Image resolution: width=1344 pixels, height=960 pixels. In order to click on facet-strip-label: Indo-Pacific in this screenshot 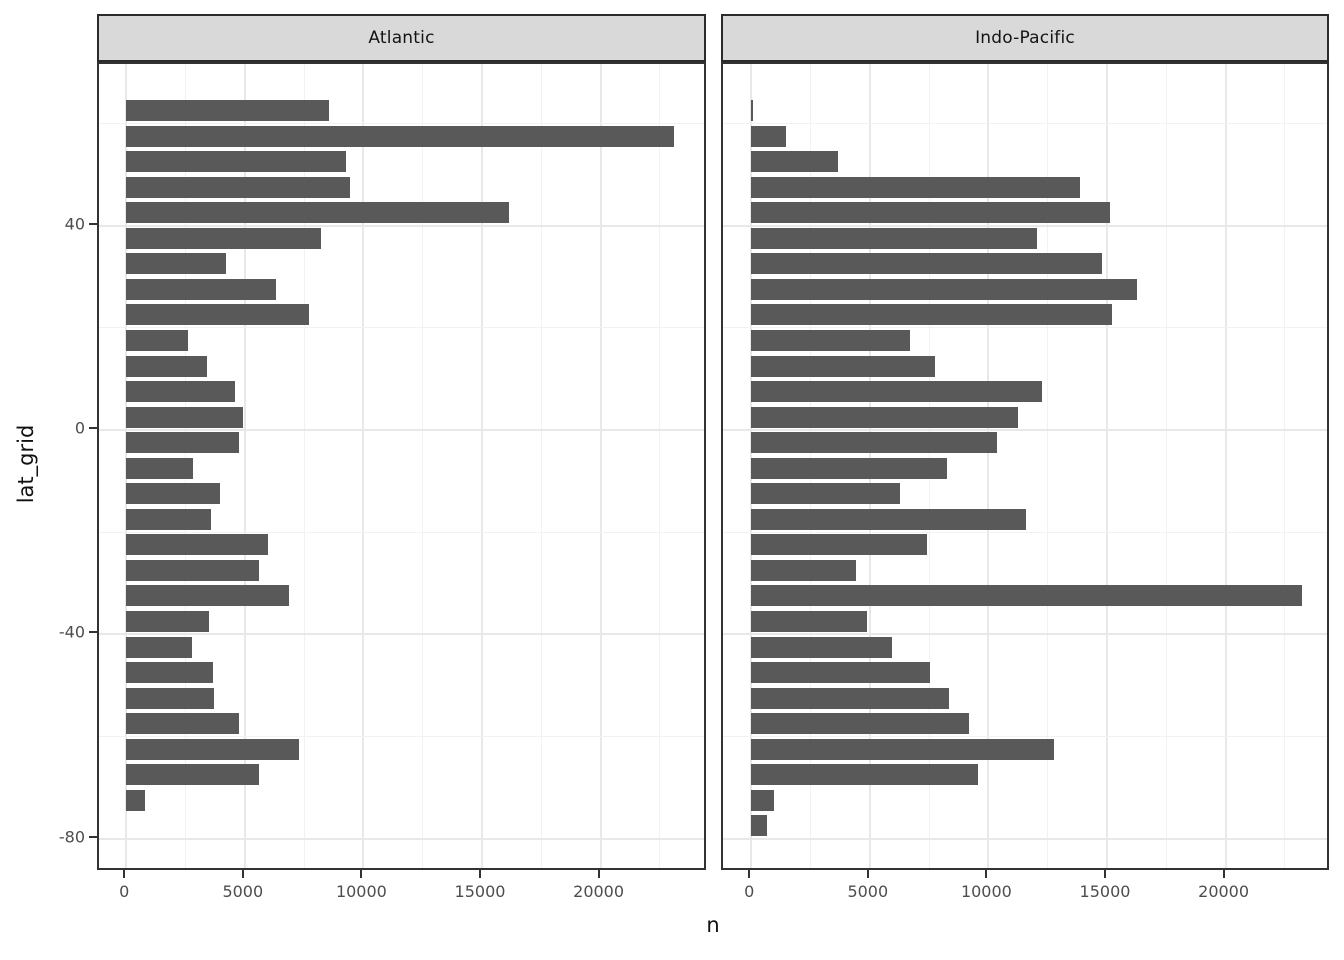, I will do `click(1025, 38)`.